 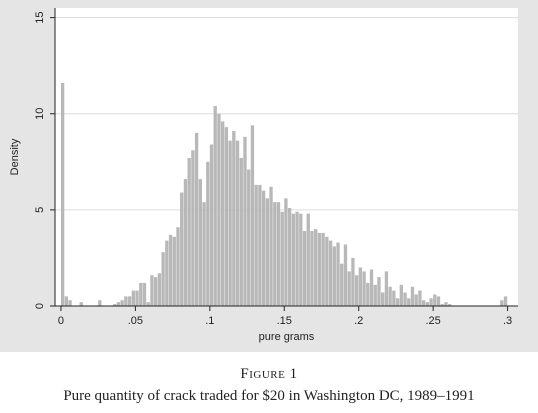 I want to click on x-tick-label: .2, so click(x=358, y=321).